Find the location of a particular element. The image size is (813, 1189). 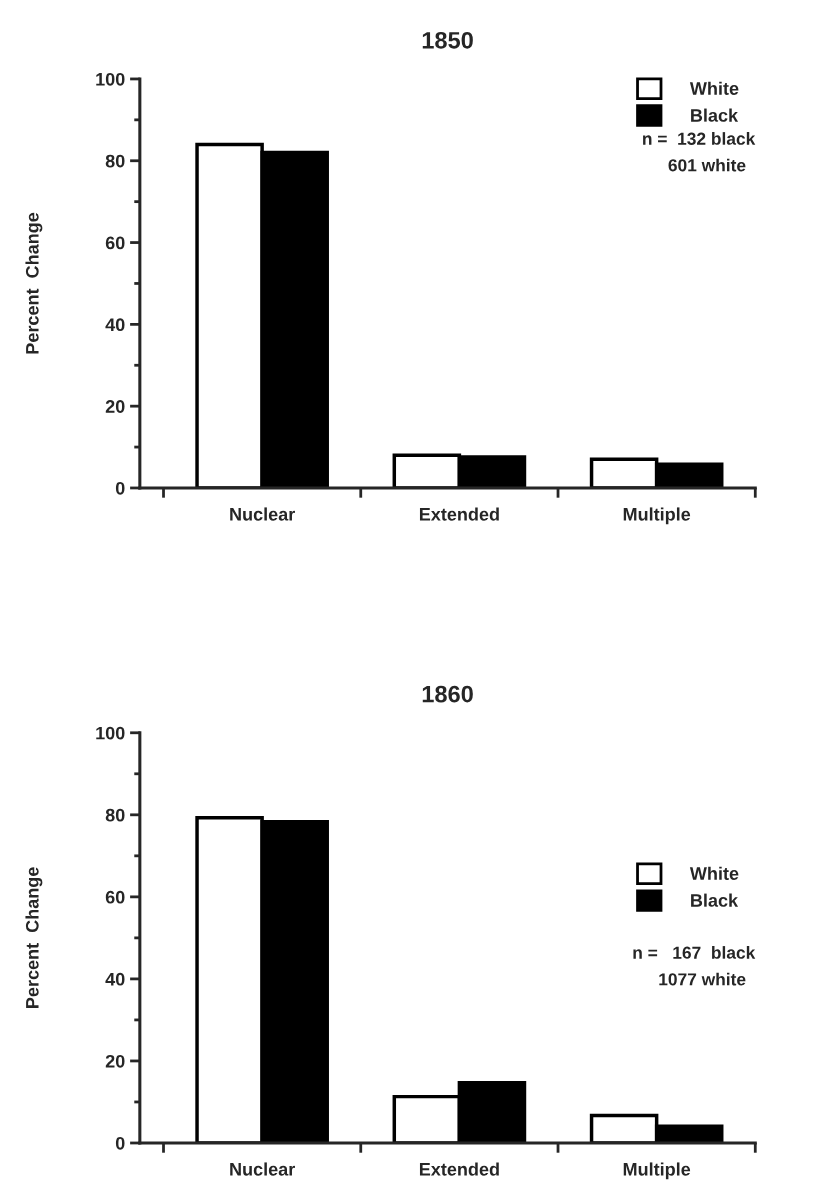

annotation: 1077 white is located at coordinates (702, 979).